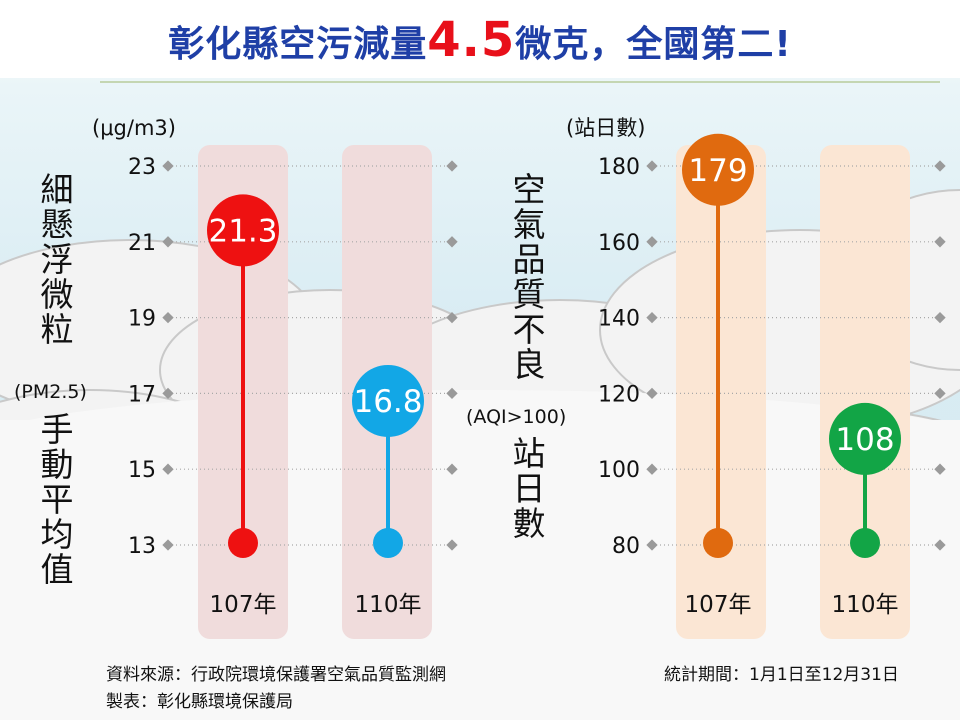  Describe the element at coordinates (619, 167) in the screenshot. I see `y-tick-label-1-0: 180` at that location.